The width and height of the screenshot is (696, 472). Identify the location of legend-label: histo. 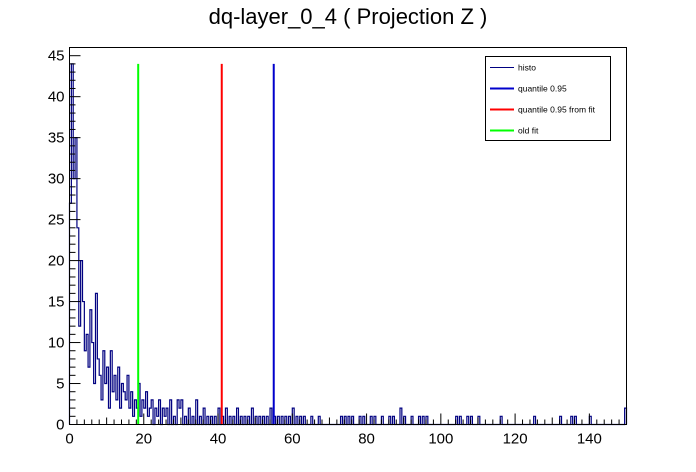
(527, 68).